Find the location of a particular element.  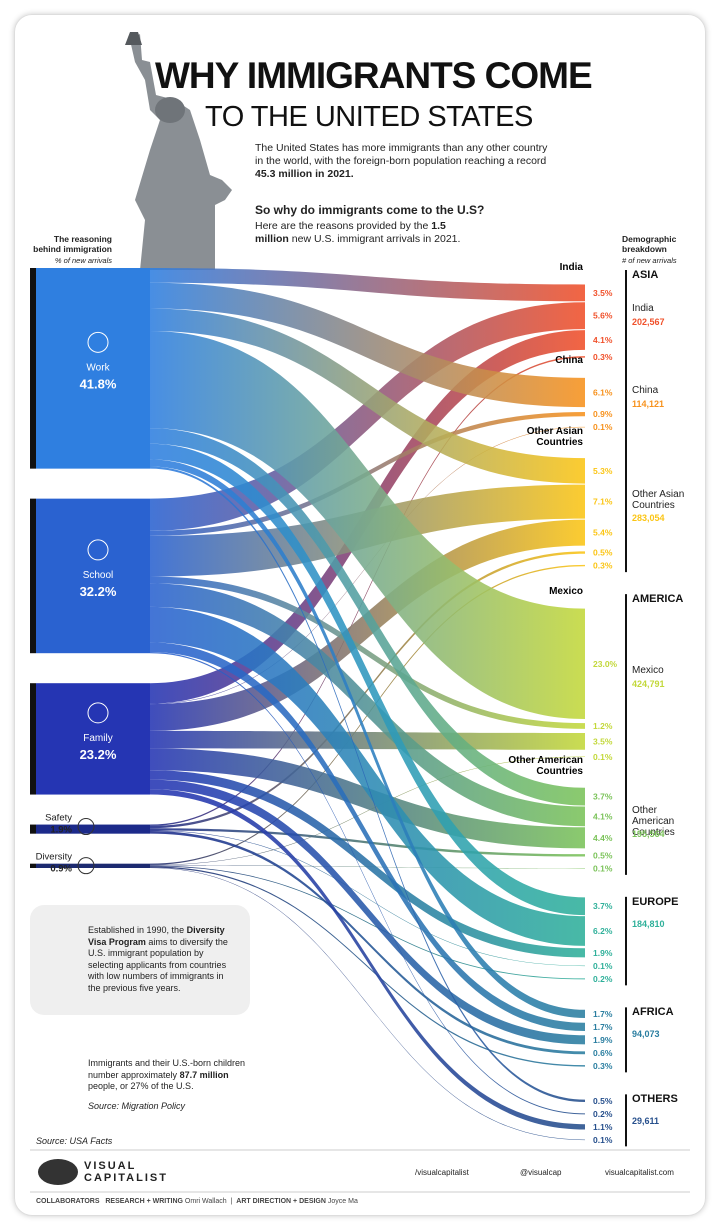

text: Diversity Visa Program is located at coordinates (156, 936).